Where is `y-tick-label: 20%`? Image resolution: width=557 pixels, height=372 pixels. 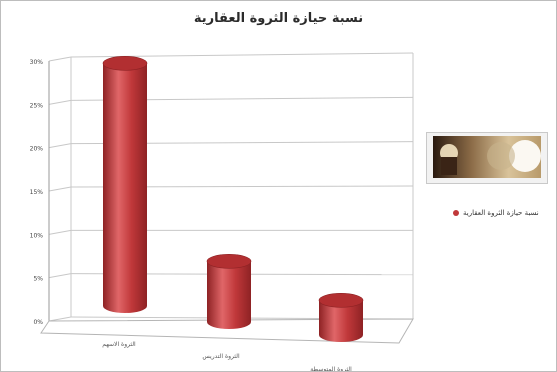
y-tick-label: 20% is located at coordinates (37, 149).